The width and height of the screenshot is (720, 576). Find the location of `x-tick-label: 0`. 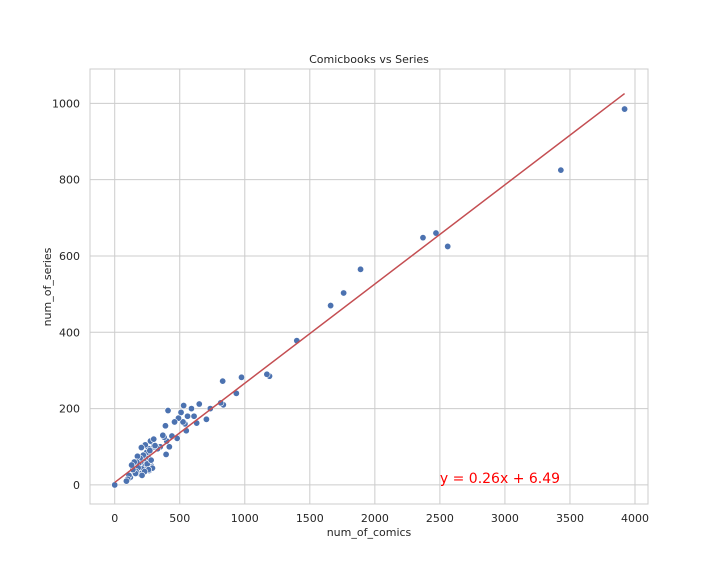

x-tick-label: 0 is located at coordinates (114, 518).